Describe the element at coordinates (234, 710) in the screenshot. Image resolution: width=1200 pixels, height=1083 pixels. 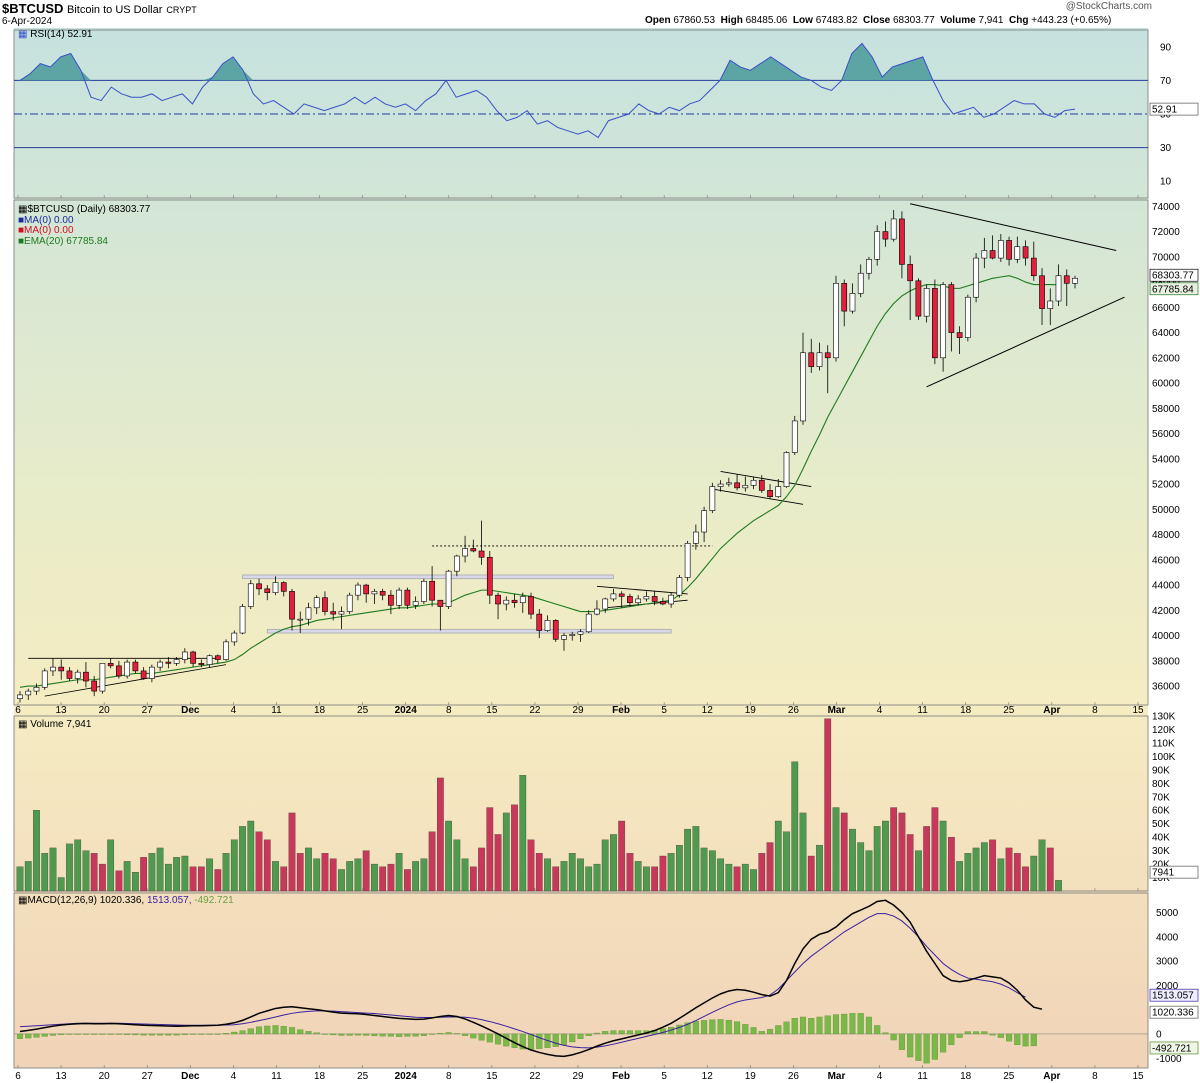
I see `x-tick-top: 4` at that location.